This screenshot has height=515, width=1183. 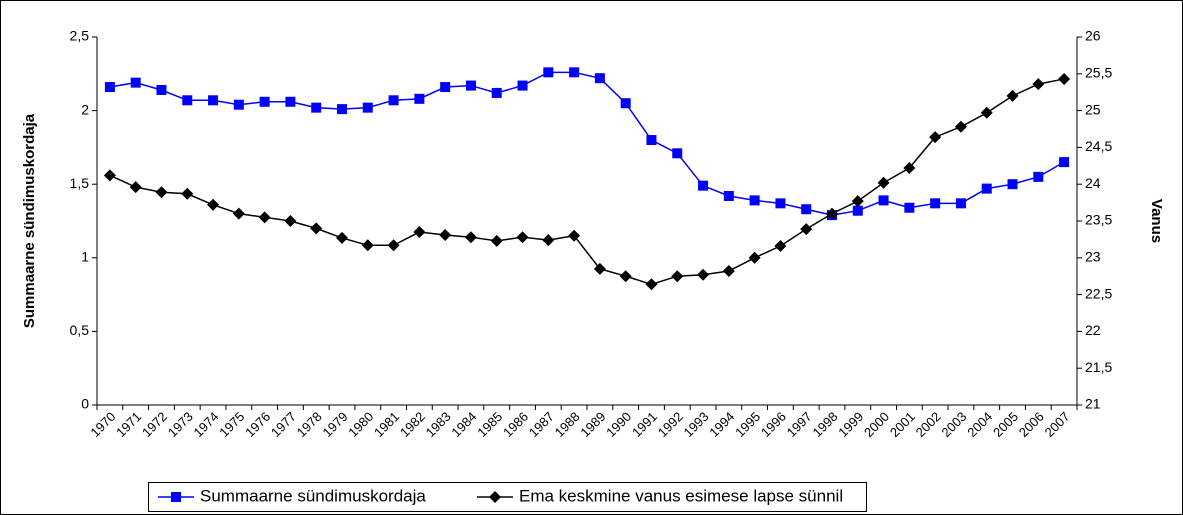 What do you see at coordinates (1093, 404) in the screenshot?
I see `y2-tick-label: 21` at bounding box center [1093, 404].